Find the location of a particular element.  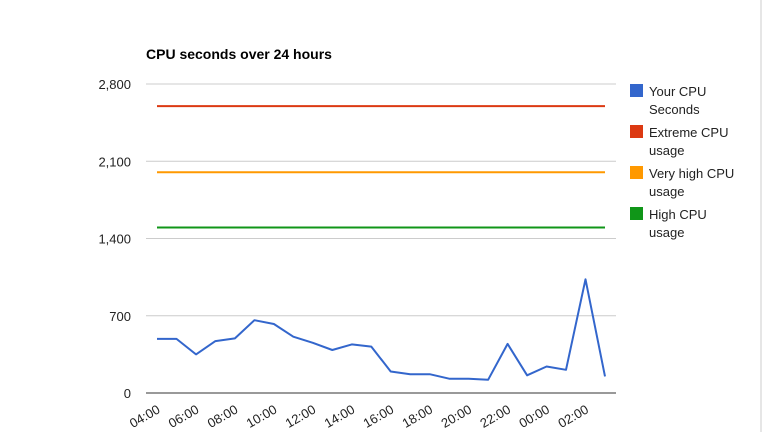

legend-label: Your CPU is located at coordinates (677, 91).